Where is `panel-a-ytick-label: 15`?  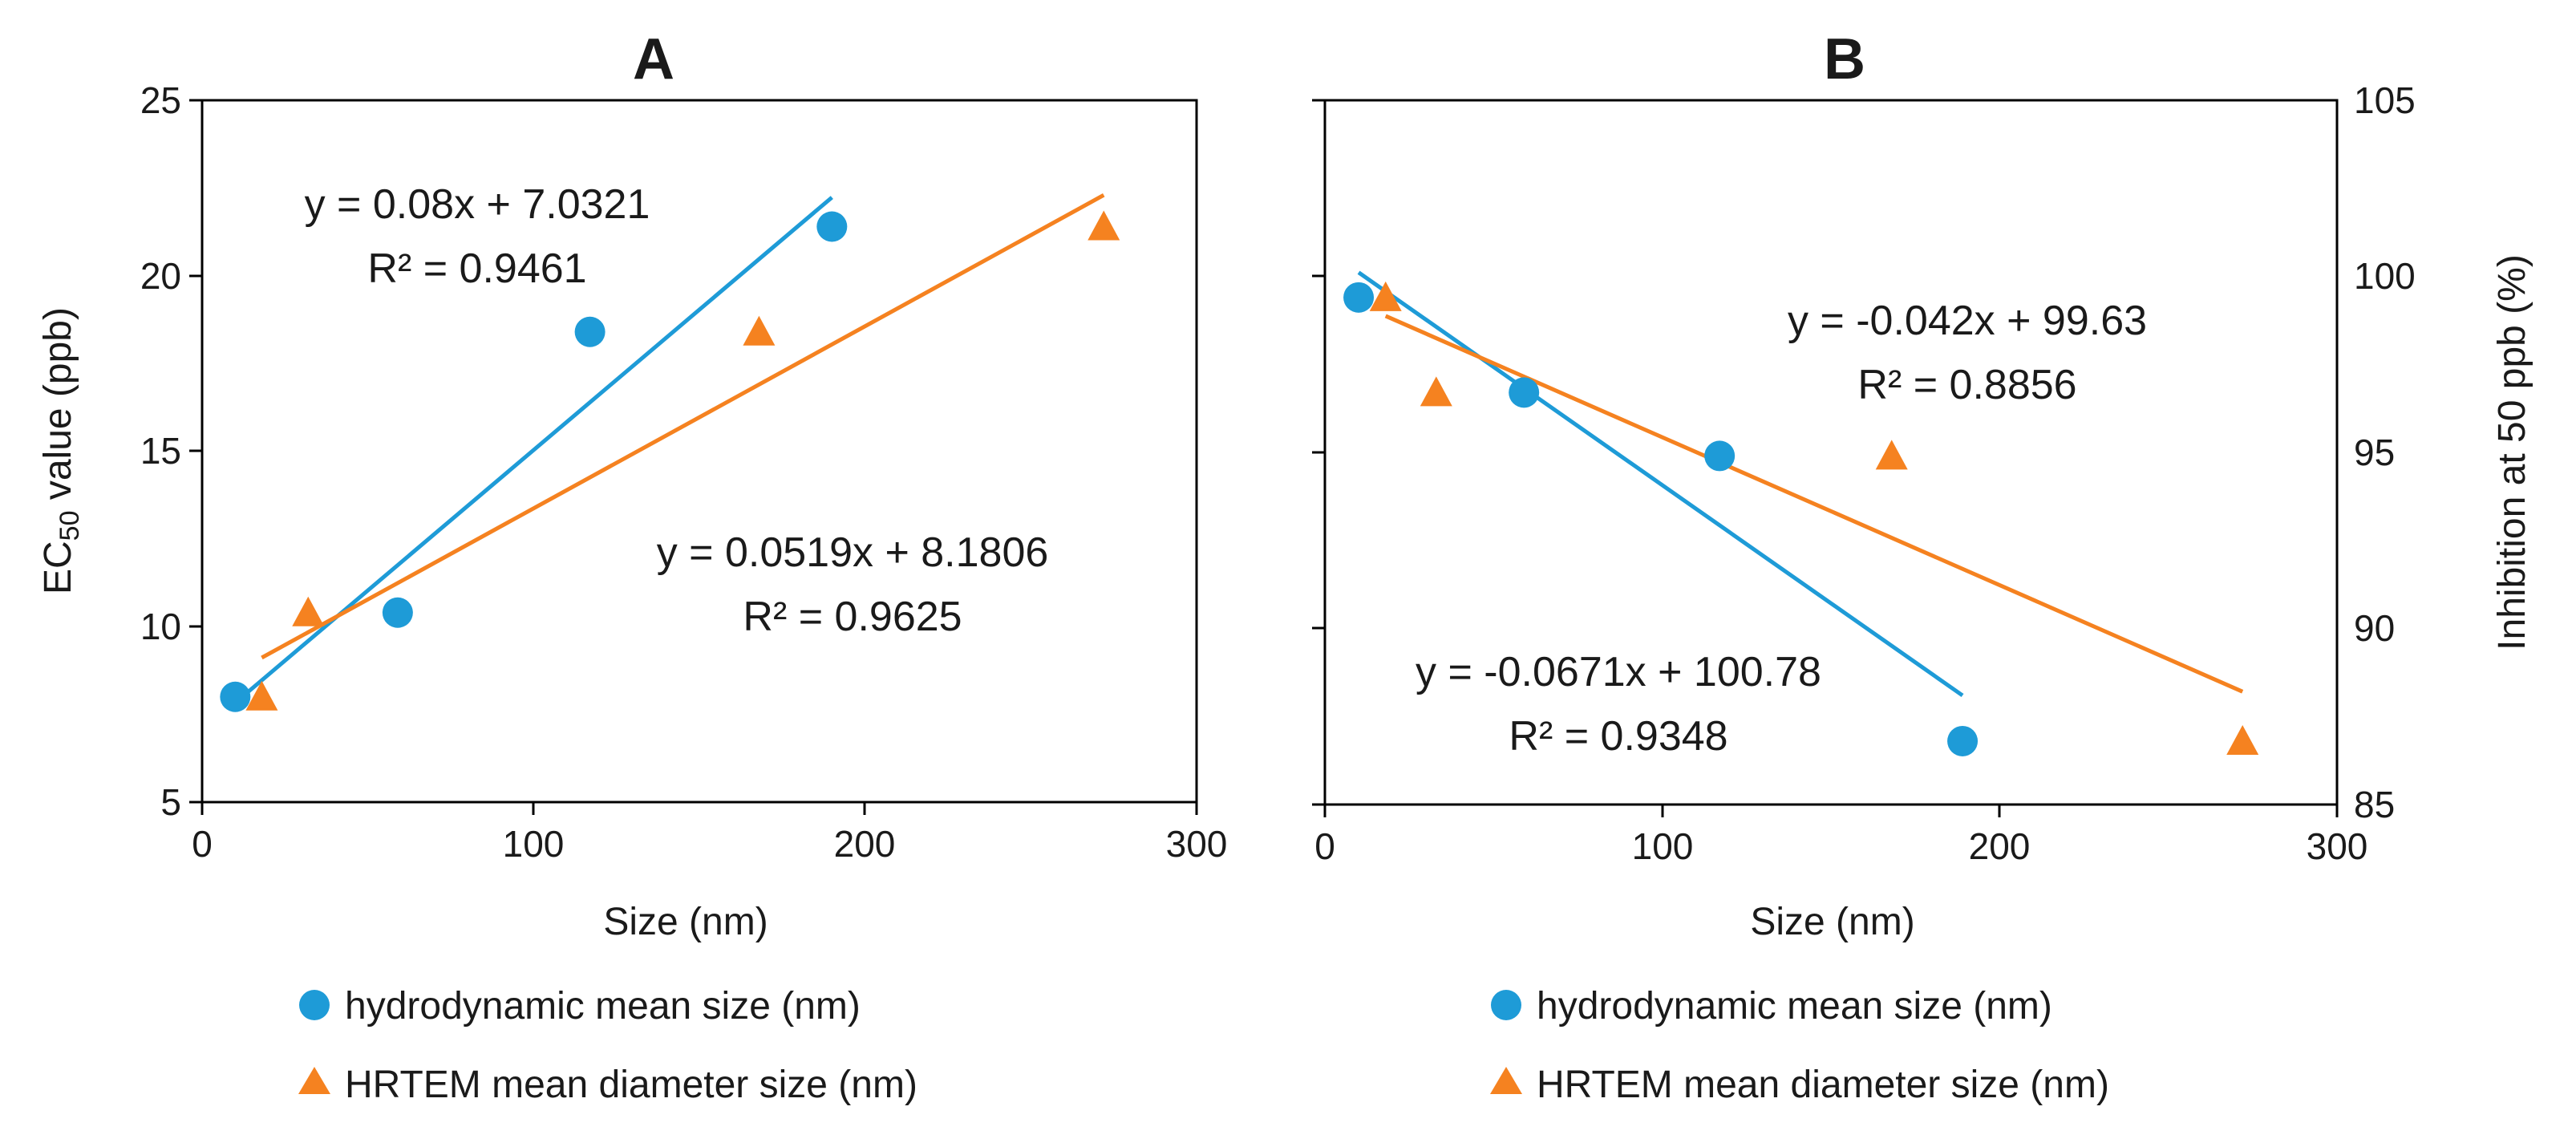
panel-a-ytick-label: 15 is located at coordinates (160, 451).